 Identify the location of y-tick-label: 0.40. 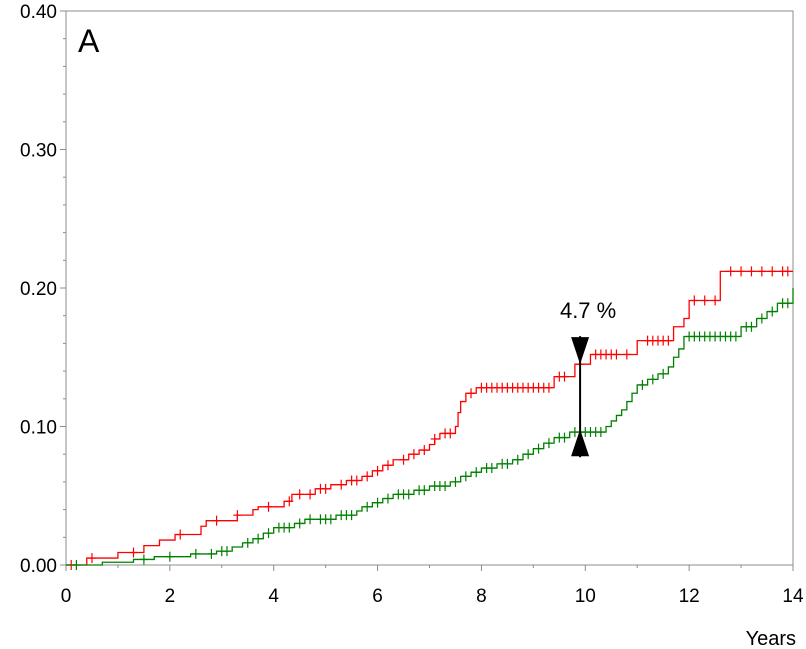
(38, 12).